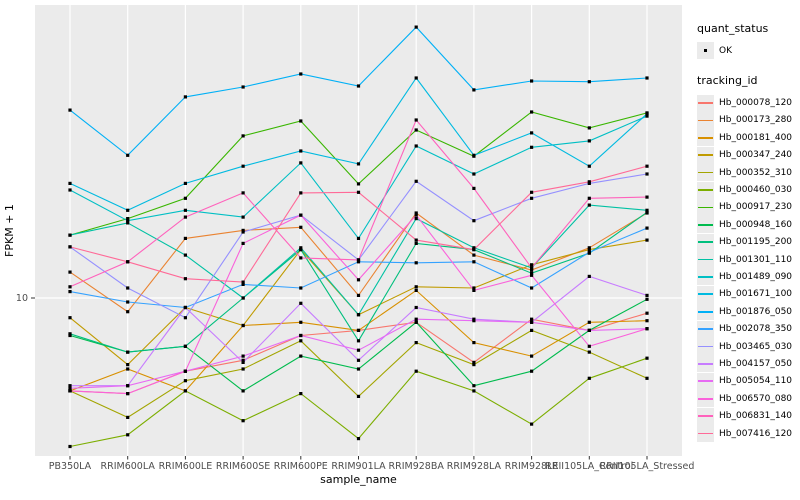 The width and height of the screenshot is (800, 500). I want to click on legend-item: Hb_003465_030, so click(747, 347).